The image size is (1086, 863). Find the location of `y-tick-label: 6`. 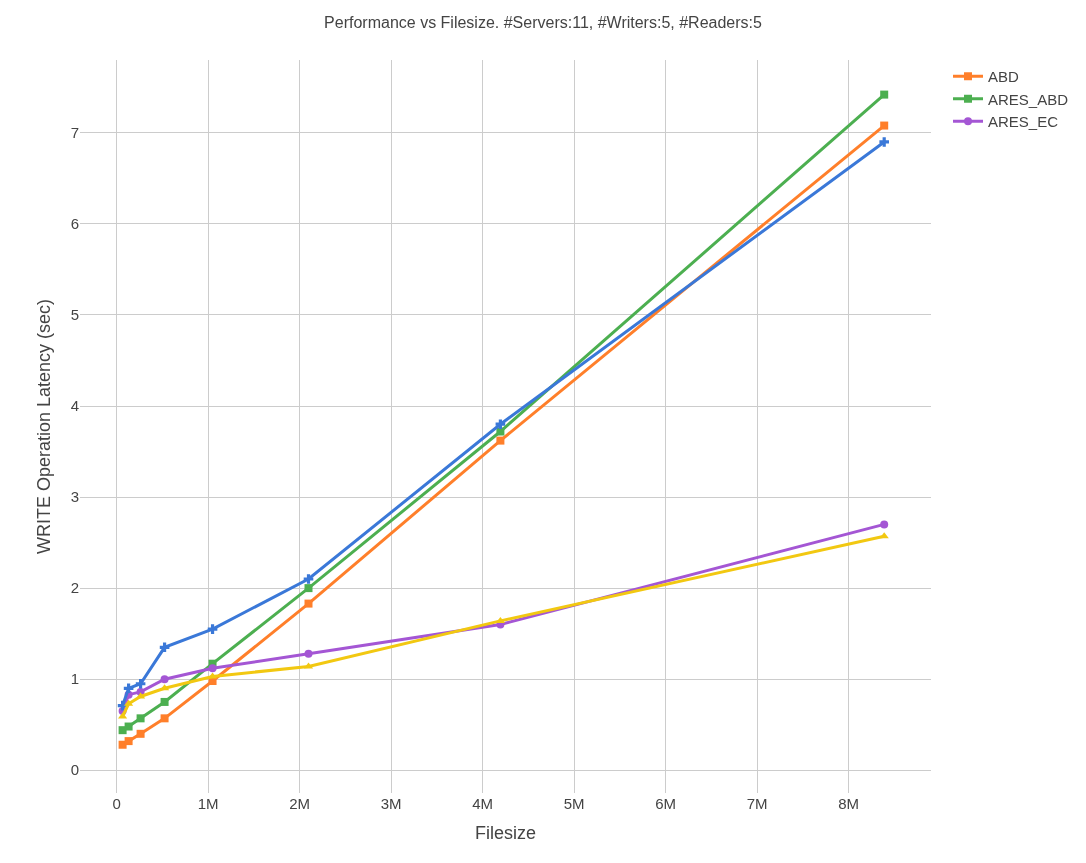

y-tick-label: 6 is located at coordinates (74, 224).